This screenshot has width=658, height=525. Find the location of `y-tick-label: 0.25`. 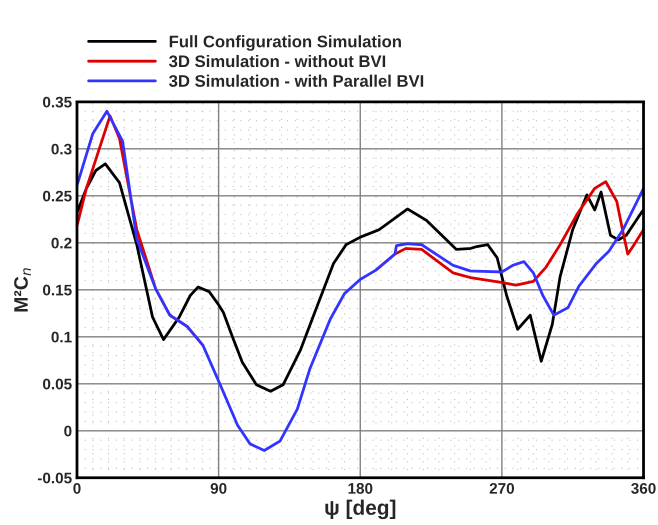

y-tick-label: 0.25 is located at coordinates (57, 196).